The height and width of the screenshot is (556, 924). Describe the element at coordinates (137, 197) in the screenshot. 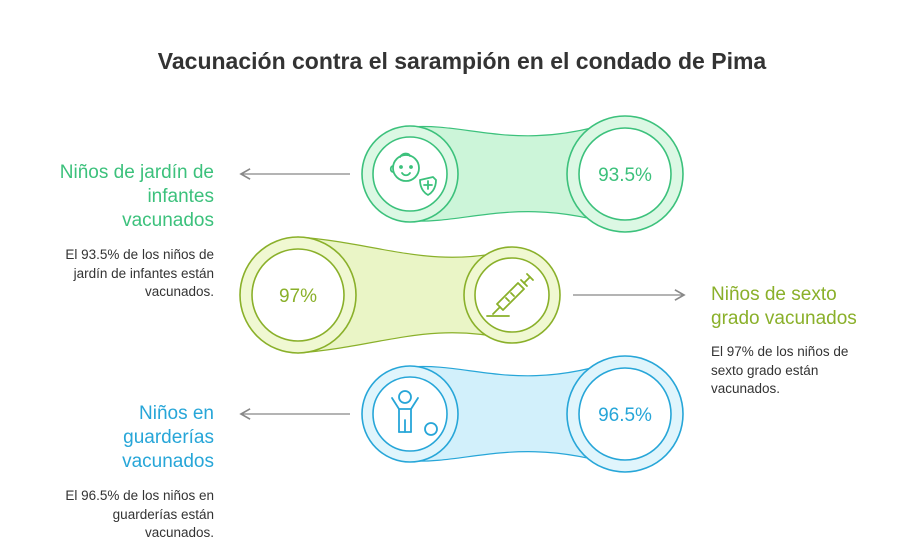

I see `kindergarten-heading: Niños de jardín de infantes vacunados` at that location.